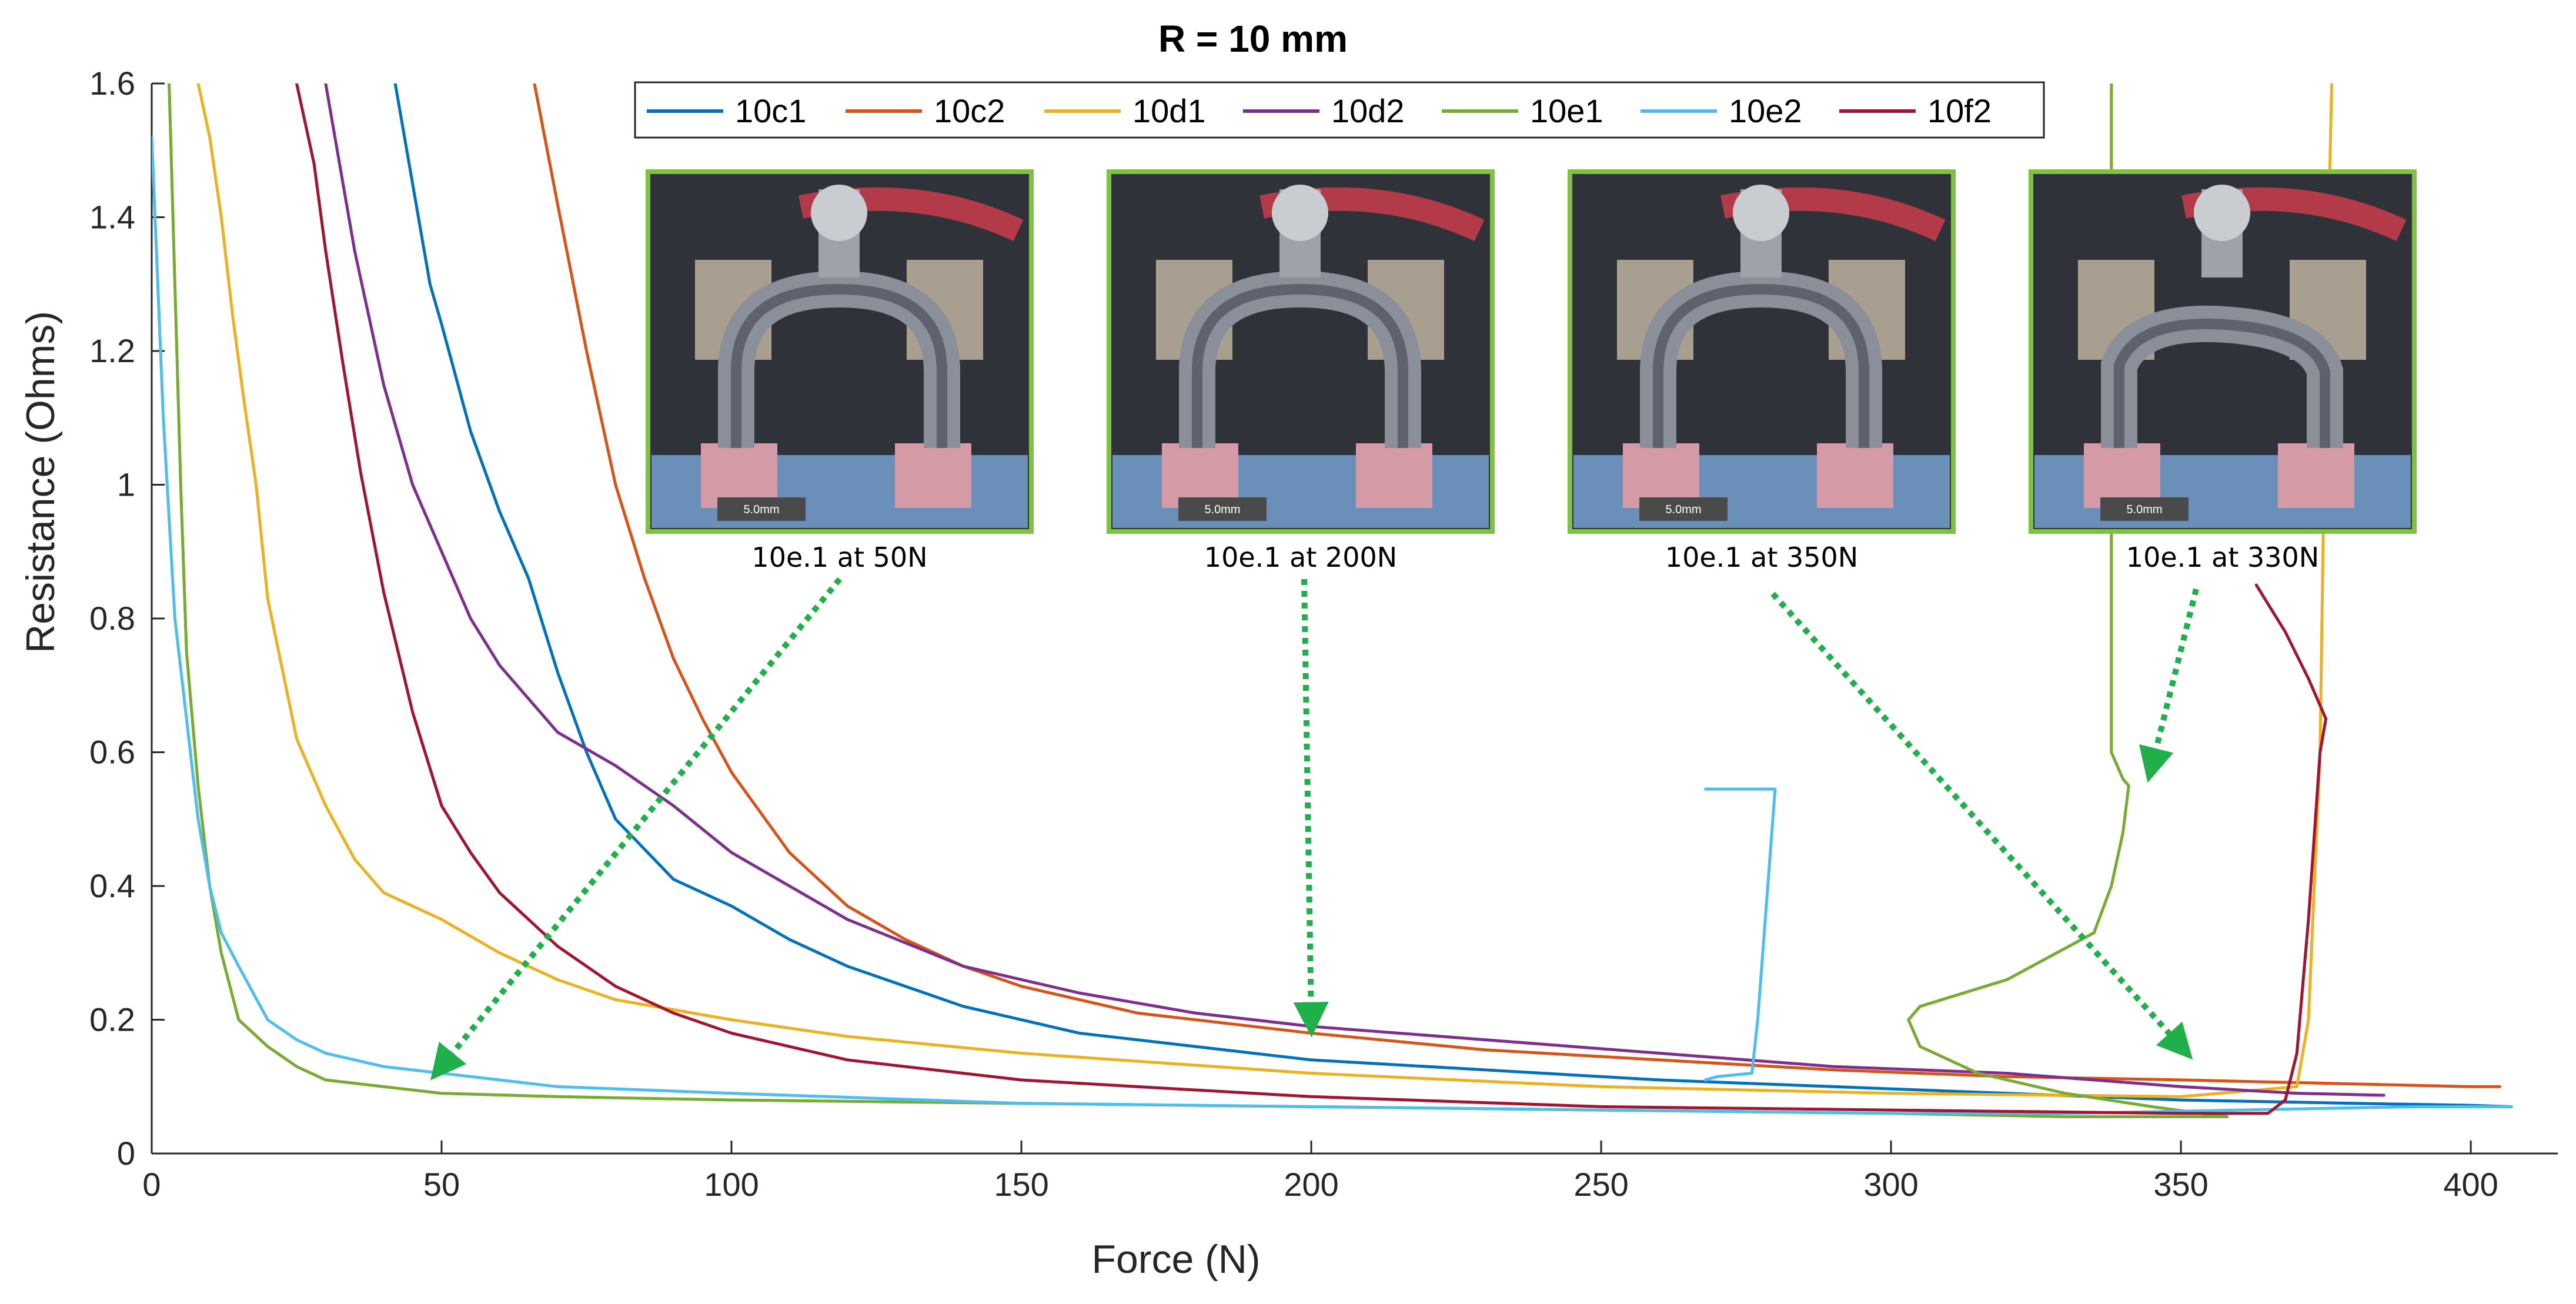  What do you see at coordinates (1368, 110) in the screenshot?
I see `legend-label-10d2: 10d2` at bounding box center [1368, 110].